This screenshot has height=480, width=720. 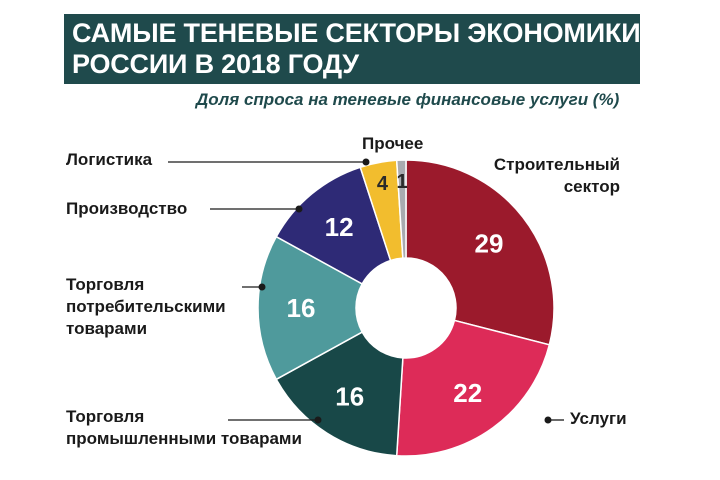 I want to click on slice-value-construction: 29, so click(x=489, y=244).